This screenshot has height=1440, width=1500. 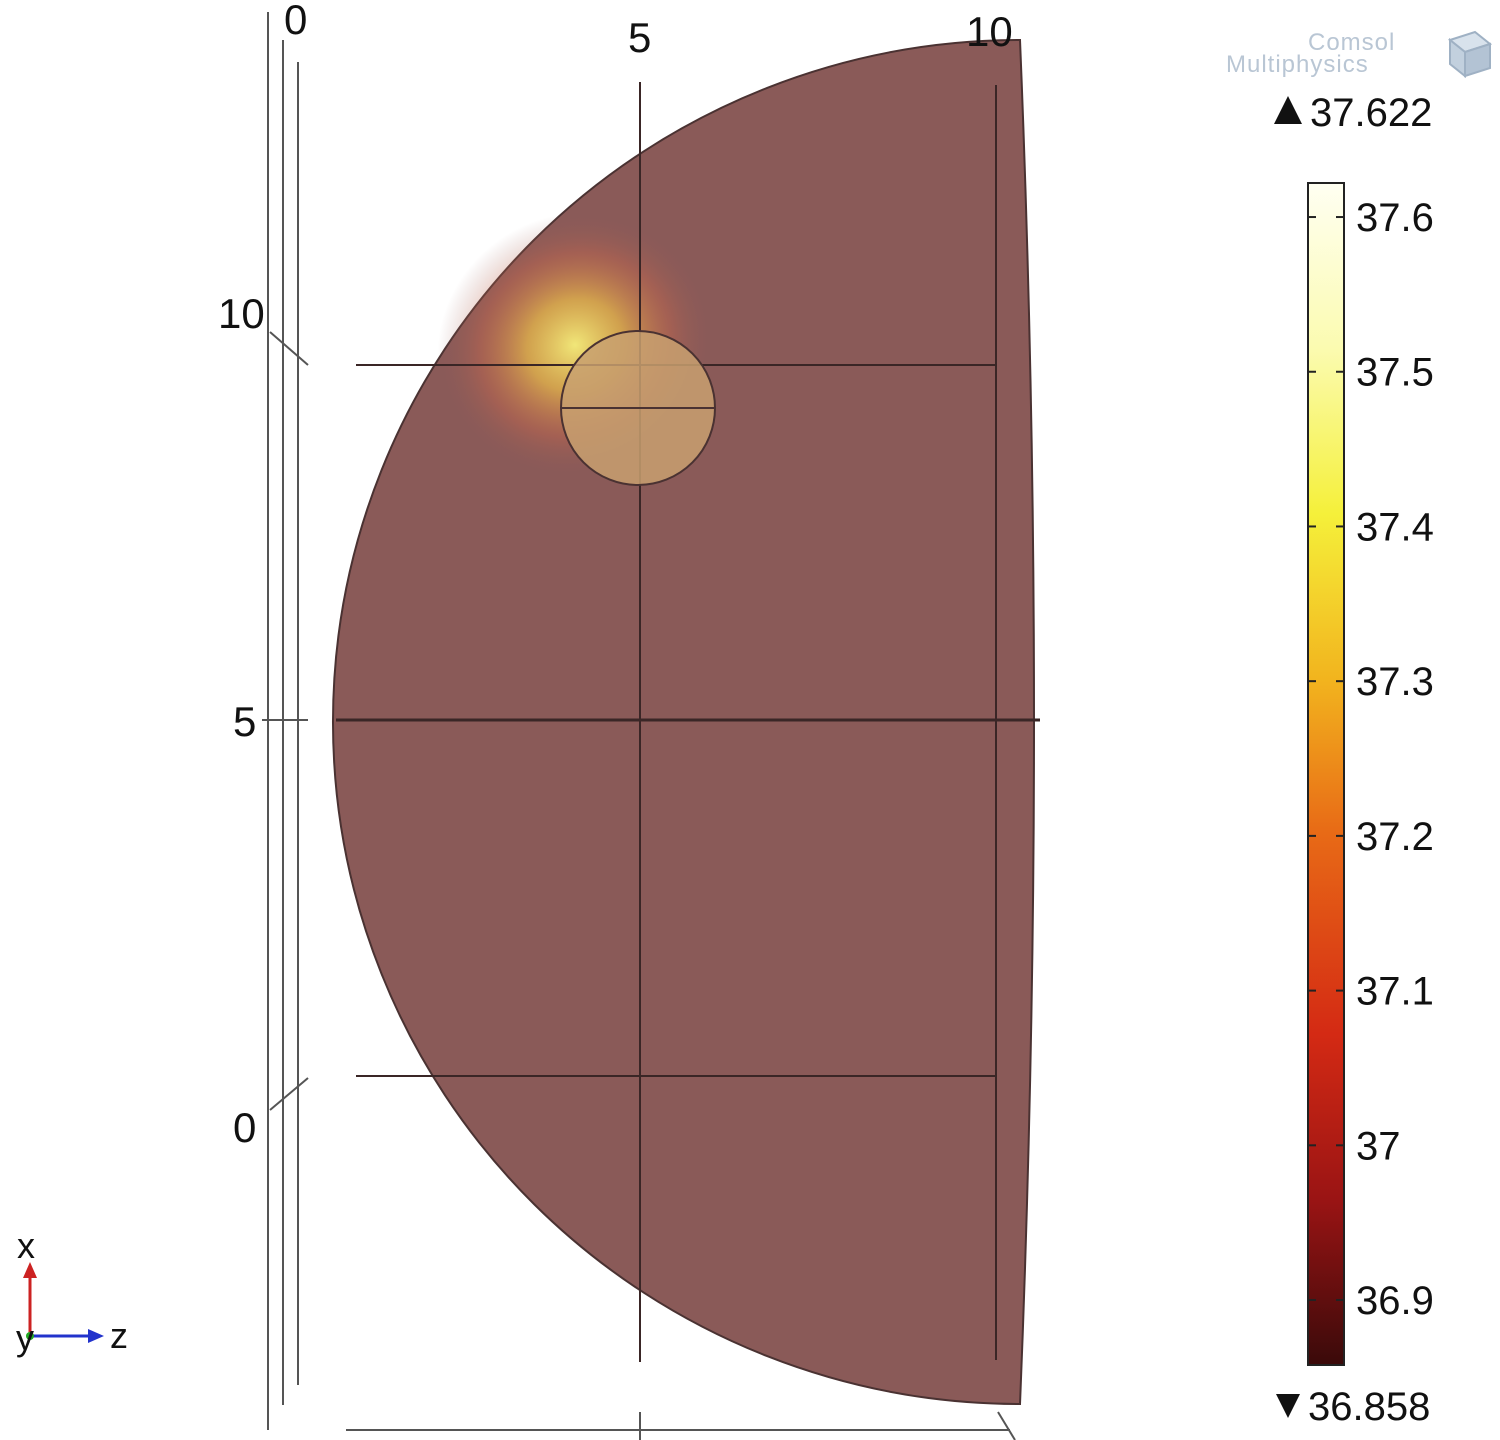 I want to click on colorbar-tick-label: 36.9, so click(x=1395, y=1301).